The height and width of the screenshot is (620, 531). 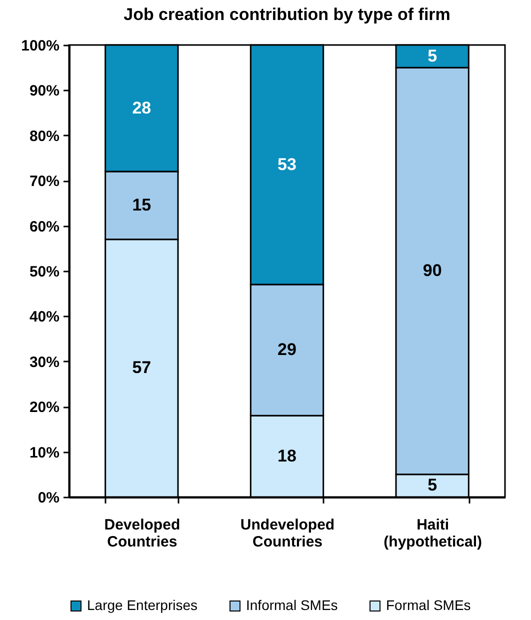 I want to click on x-tick-label: Undeveloped Countries, so click(x=287, y=533).